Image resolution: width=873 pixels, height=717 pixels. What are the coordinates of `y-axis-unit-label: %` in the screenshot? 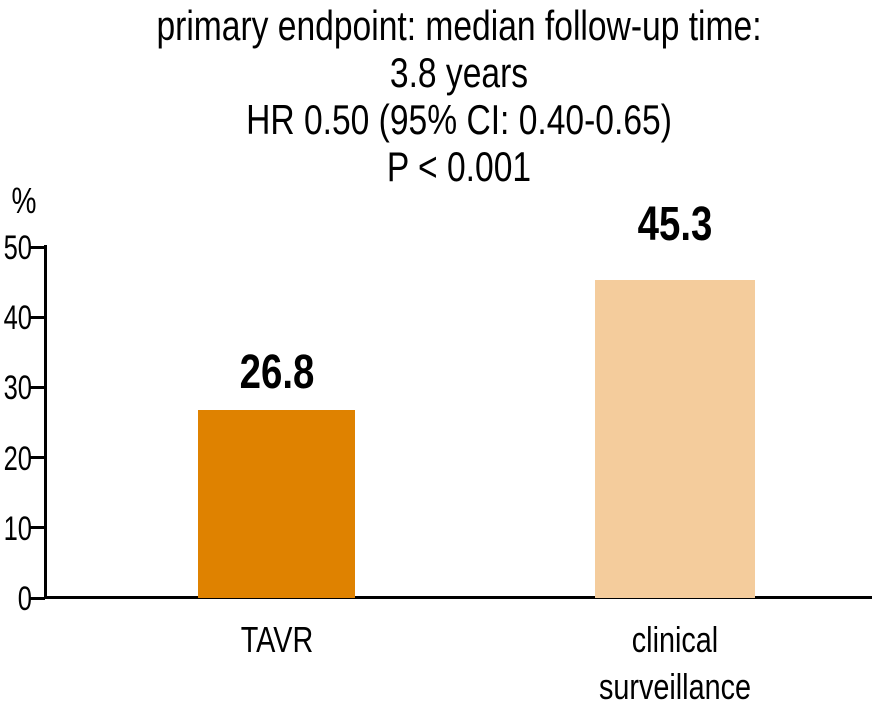 It's located at (24, 201).